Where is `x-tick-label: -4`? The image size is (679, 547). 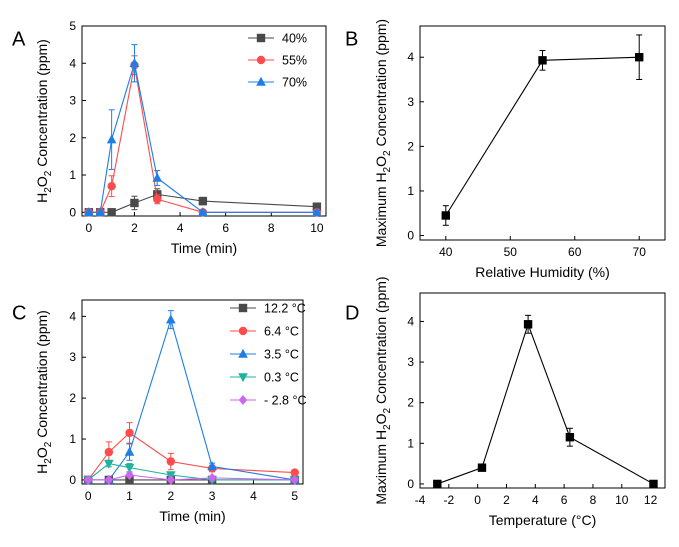 x-tick-label: -4 is located at coordinates (420, 500).